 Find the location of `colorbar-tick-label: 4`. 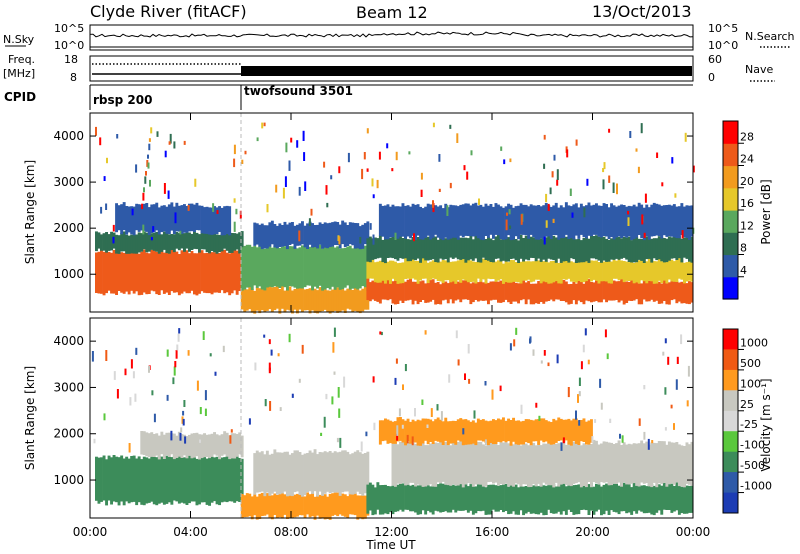

colorbar-tick-label: 4 is located at coordinates (743, 270).